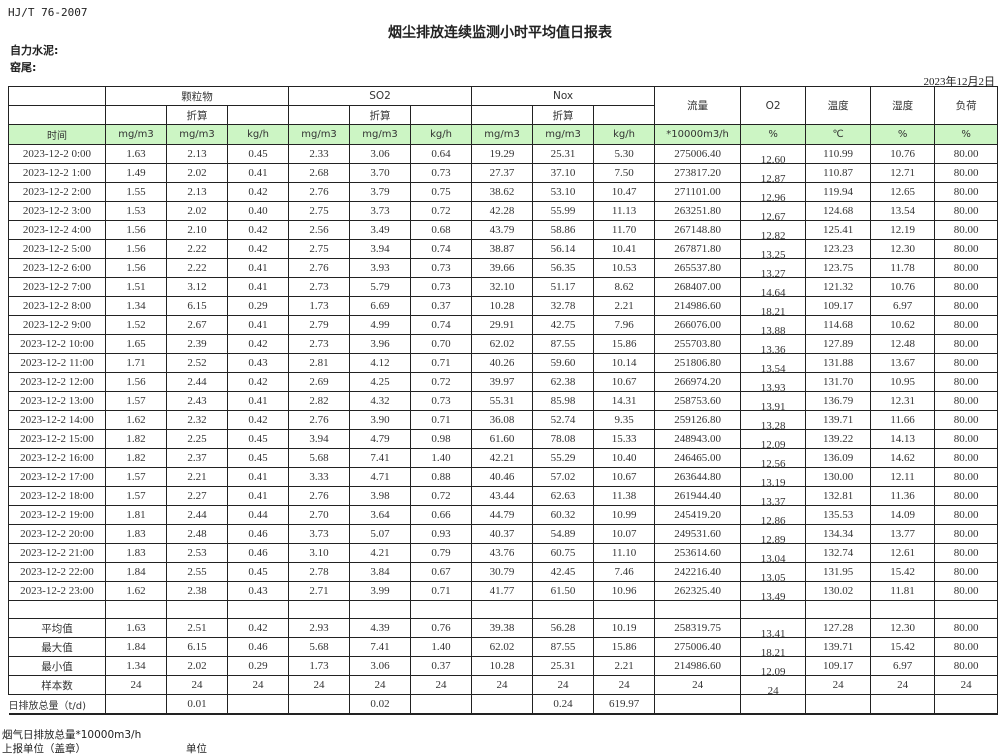 This screenshot has height=756, width=1000. I want to click on value-cell: 42.21, so click(502, 458).